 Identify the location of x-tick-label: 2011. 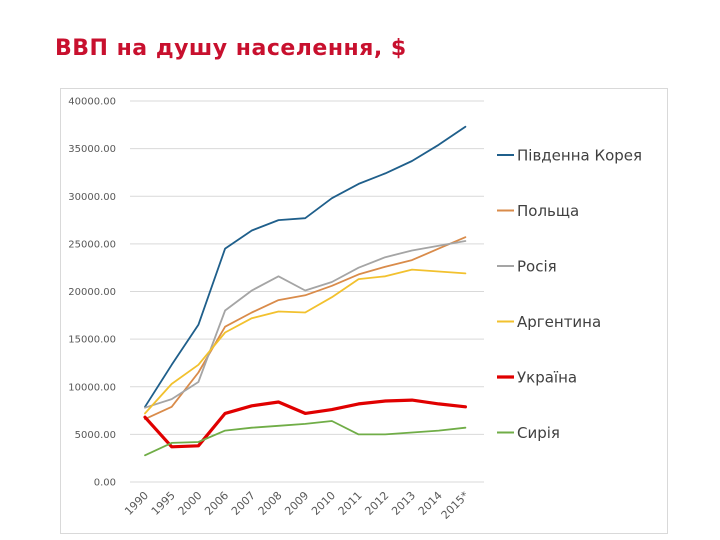
(350, 503).